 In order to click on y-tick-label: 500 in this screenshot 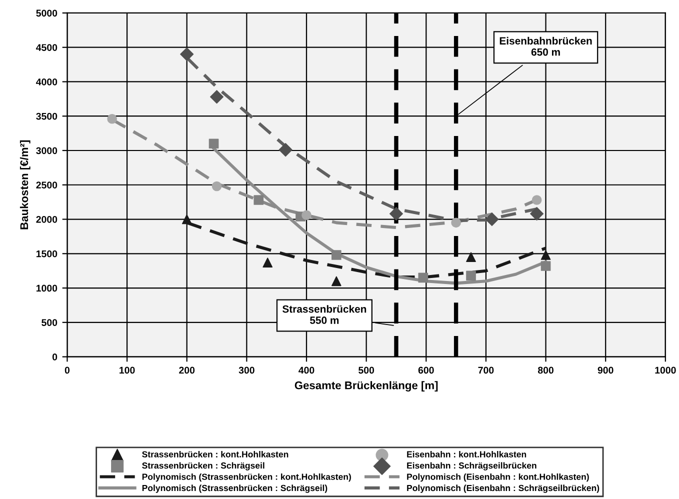, I will do `click(50, 322)`.